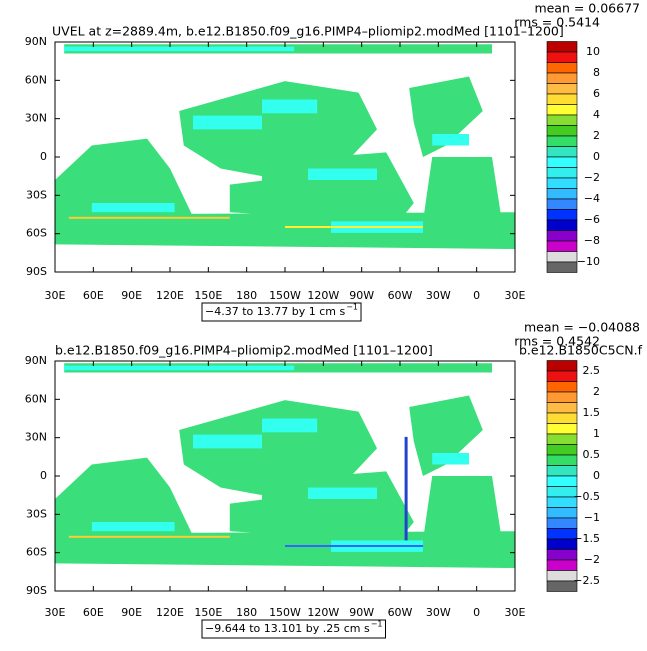  I want to click on info-box: −4.37 to 13.77 by 1 cm s −1, so click(281, 312).